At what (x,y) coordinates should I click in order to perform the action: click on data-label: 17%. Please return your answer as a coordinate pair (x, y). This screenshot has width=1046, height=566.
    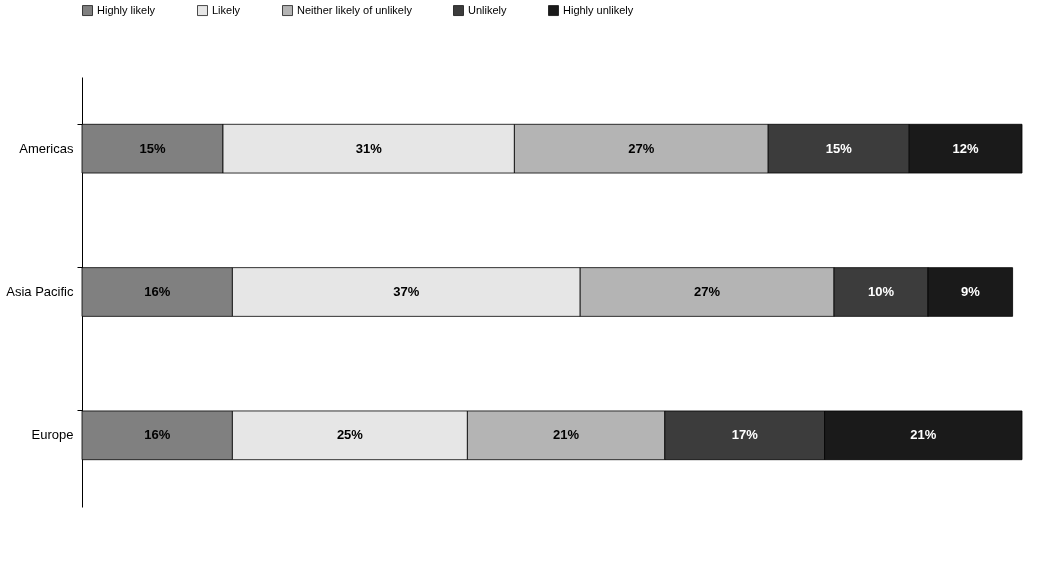
    Looking at the image, I should click on (745, 435).